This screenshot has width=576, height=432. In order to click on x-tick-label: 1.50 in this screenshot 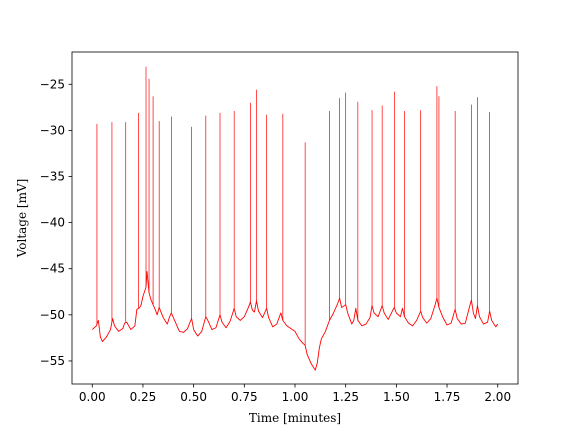, I will do `click(396, 397)`.